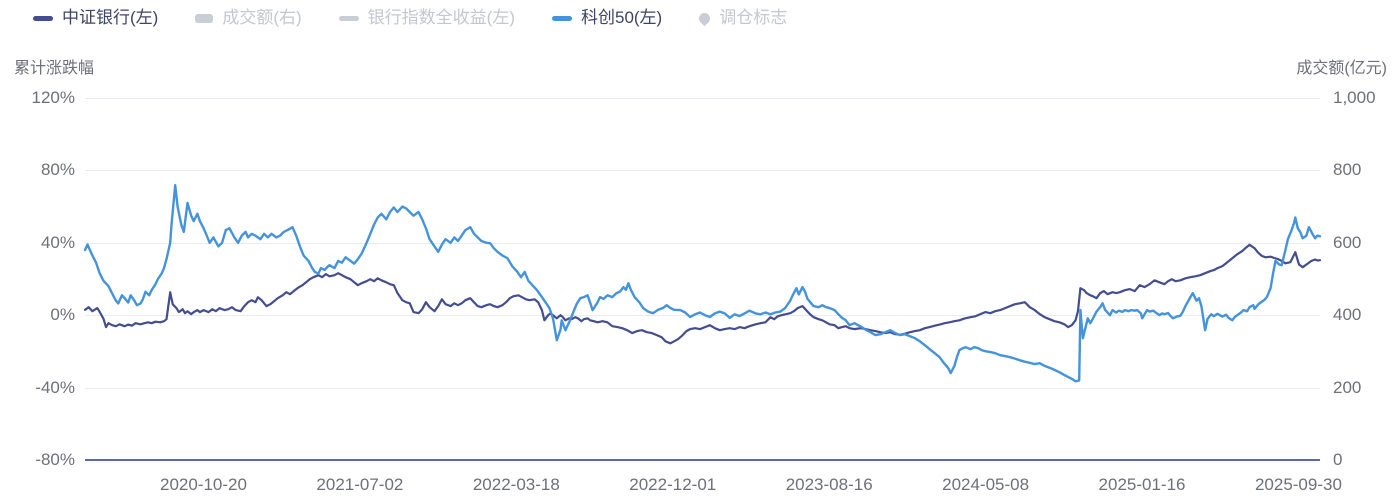 Image resolution: width=1392 pixels, height=504 pixels. I want to click on right-axis-title: 成交额(亿元), so click(1341, 68).